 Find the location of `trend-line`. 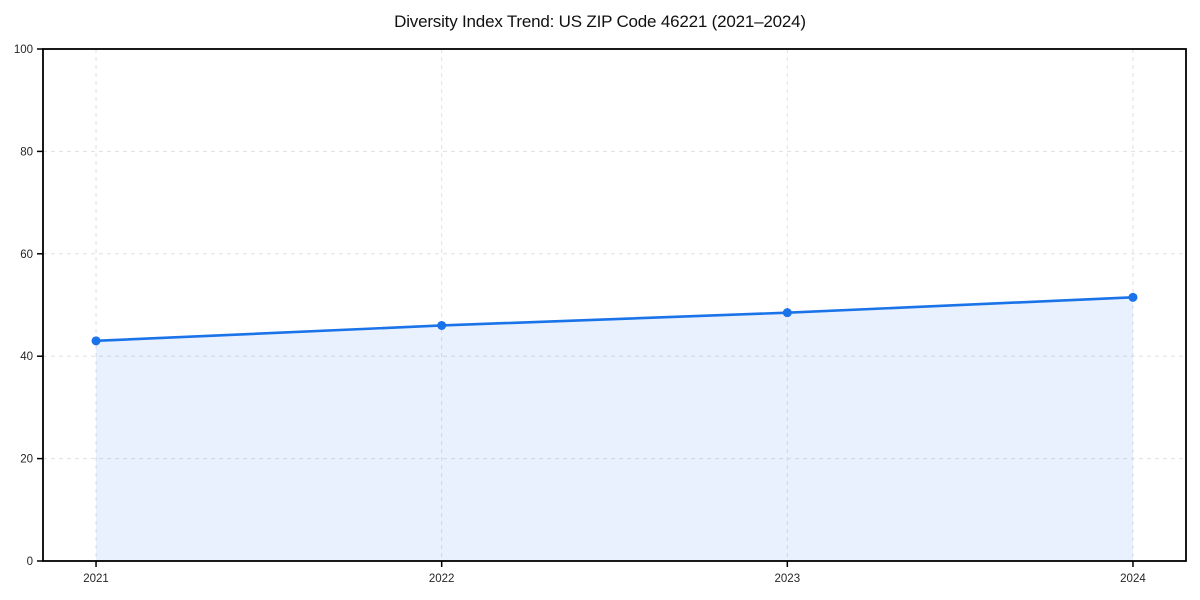

trend-line is located at coordinates (614, 319).